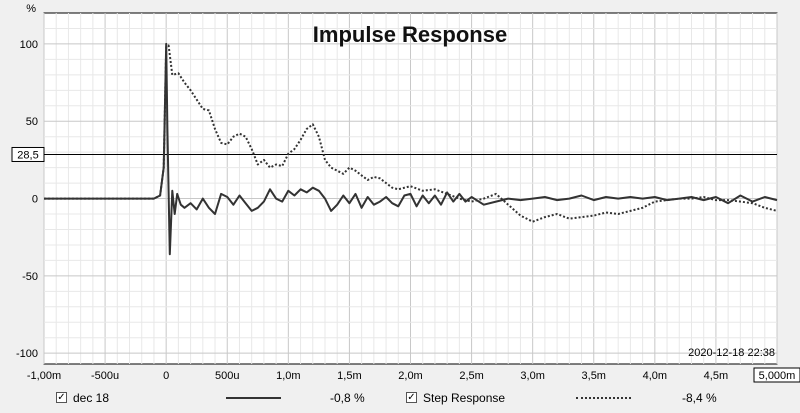 The width and height of the screenshot is (800, 413). Describe the element at coordinates (91, 398) in the screenshot. I see `series-1-name: dec 18` at that location.